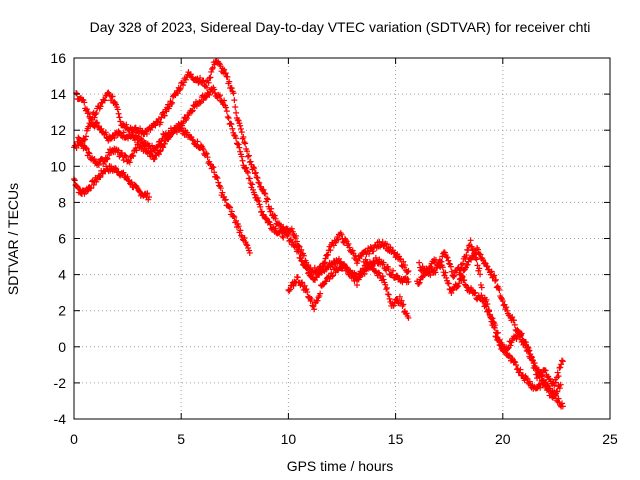 The width and height of the screenshot is (640, 480). I want to click on y-tick-label: -2, so click(60, 383).